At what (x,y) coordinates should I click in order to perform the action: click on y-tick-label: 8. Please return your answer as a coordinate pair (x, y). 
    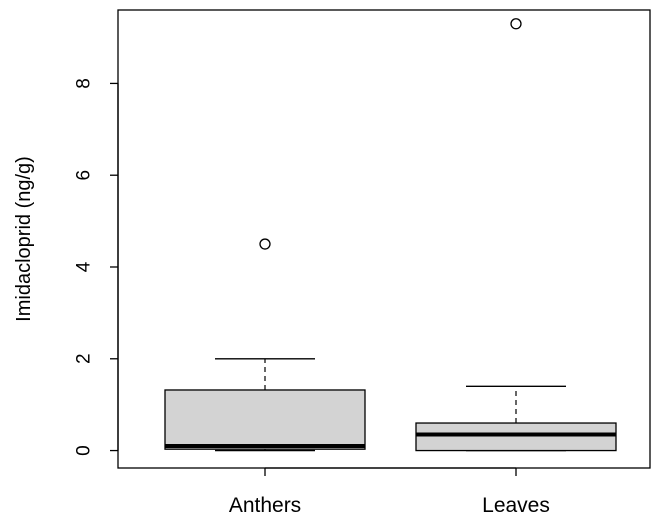
    Looking at the image, I should click on (84, 83).